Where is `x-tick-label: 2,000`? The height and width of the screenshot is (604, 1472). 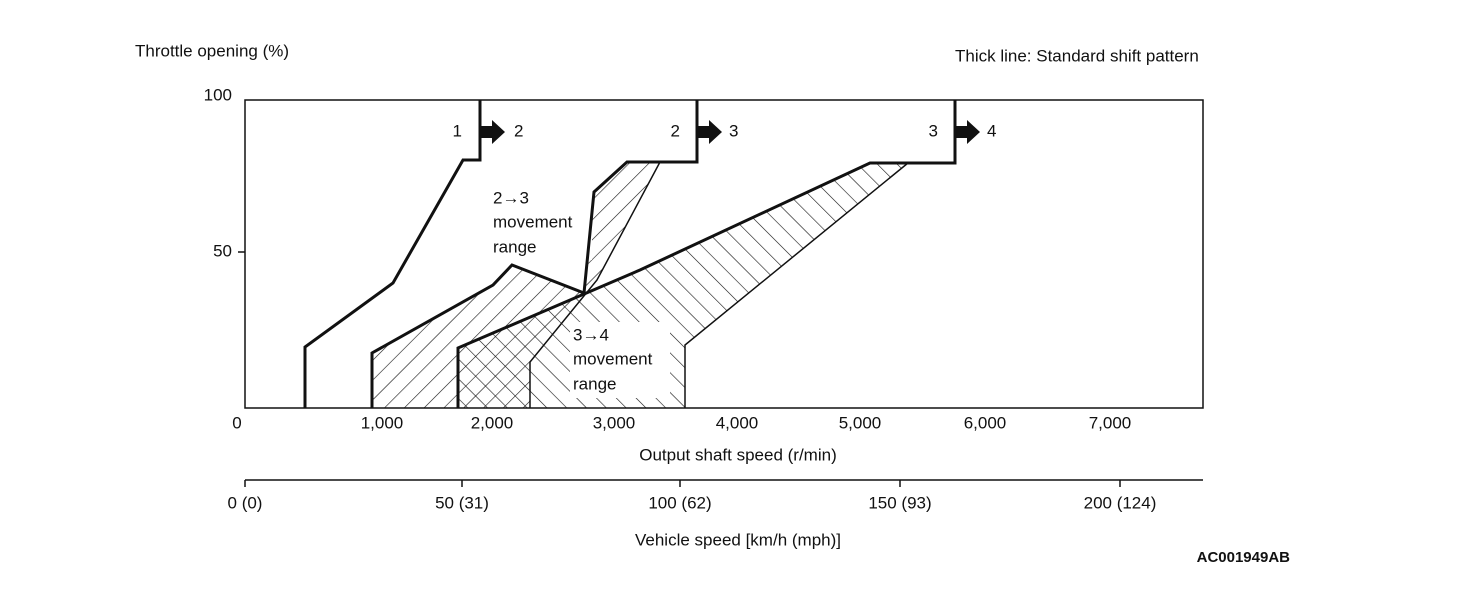 x-tick-label: 2,000 is located at coordinates (492, 422).